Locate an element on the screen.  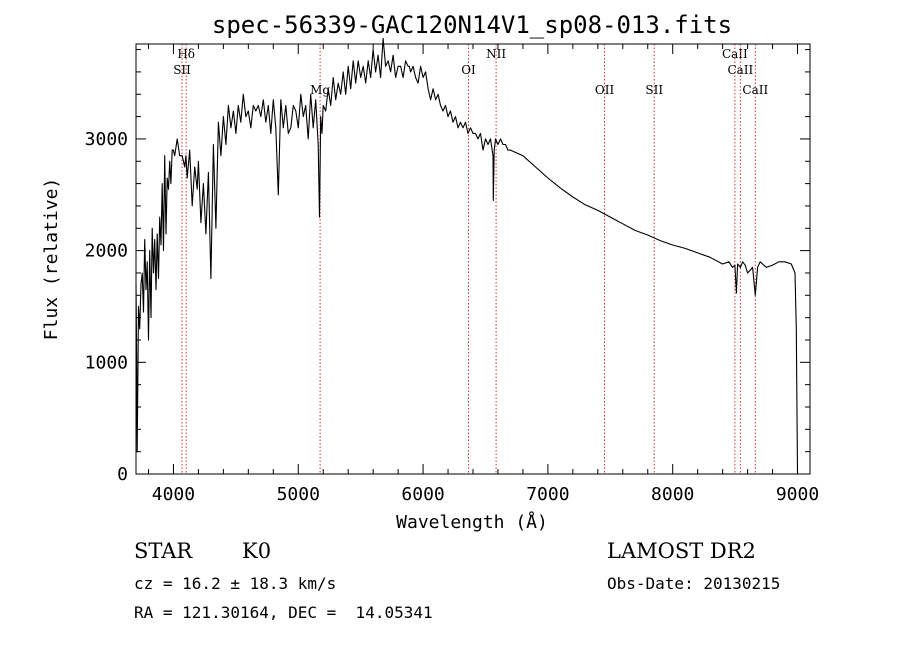
y-axis-label: Flux (relative) is located at coordinates (51, 259).